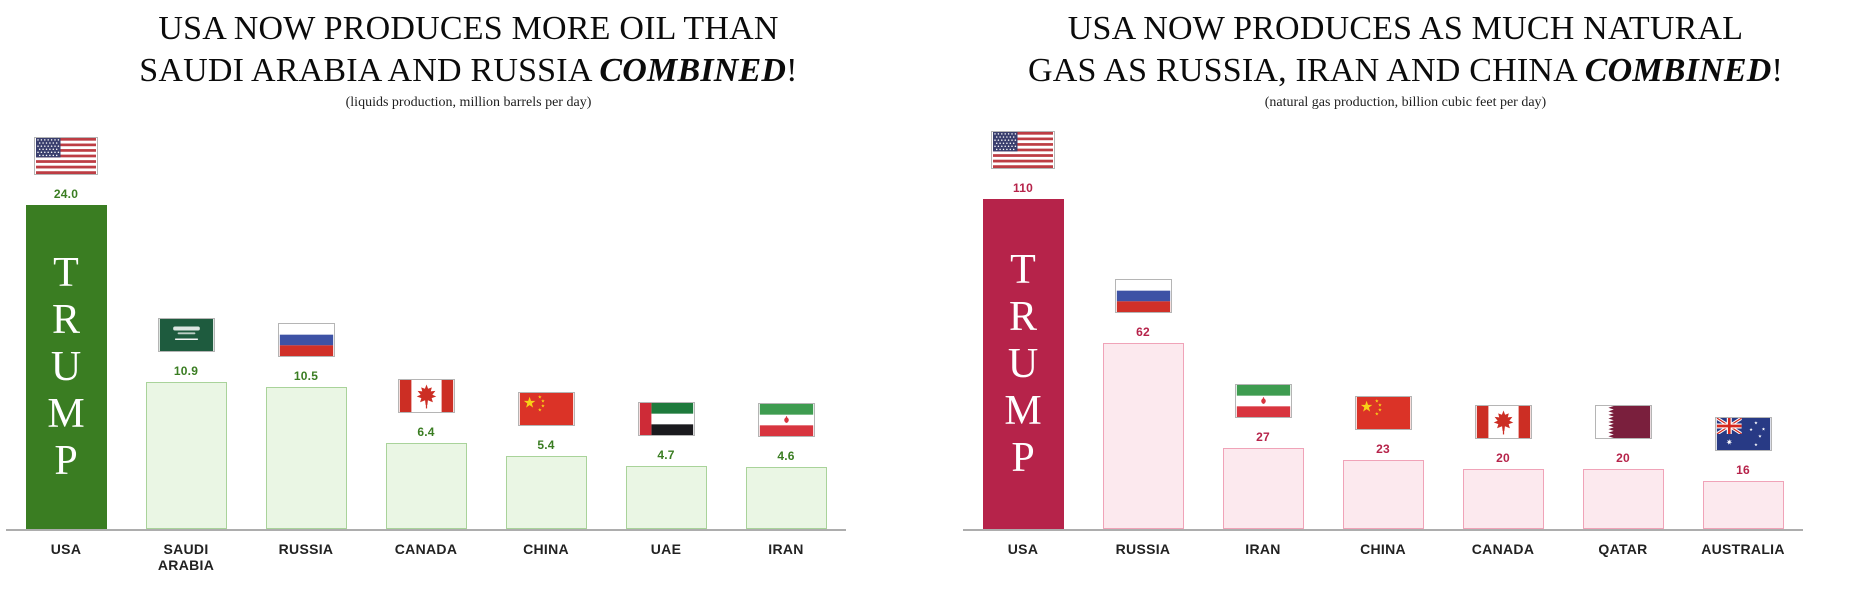  Describe the element at coordinates (1623, 549) in the screenshot. I see `category-label: QATAR` at that location.